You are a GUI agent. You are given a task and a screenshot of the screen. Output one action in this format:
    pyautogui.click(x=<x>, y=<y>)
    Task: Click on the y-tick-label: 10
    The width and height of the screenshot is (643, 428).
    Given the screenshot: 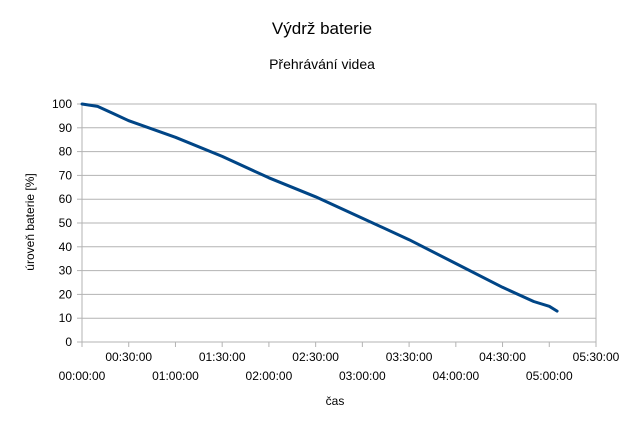 What is the action you would take?
    pyautogui.click(x=66, y=318)
    